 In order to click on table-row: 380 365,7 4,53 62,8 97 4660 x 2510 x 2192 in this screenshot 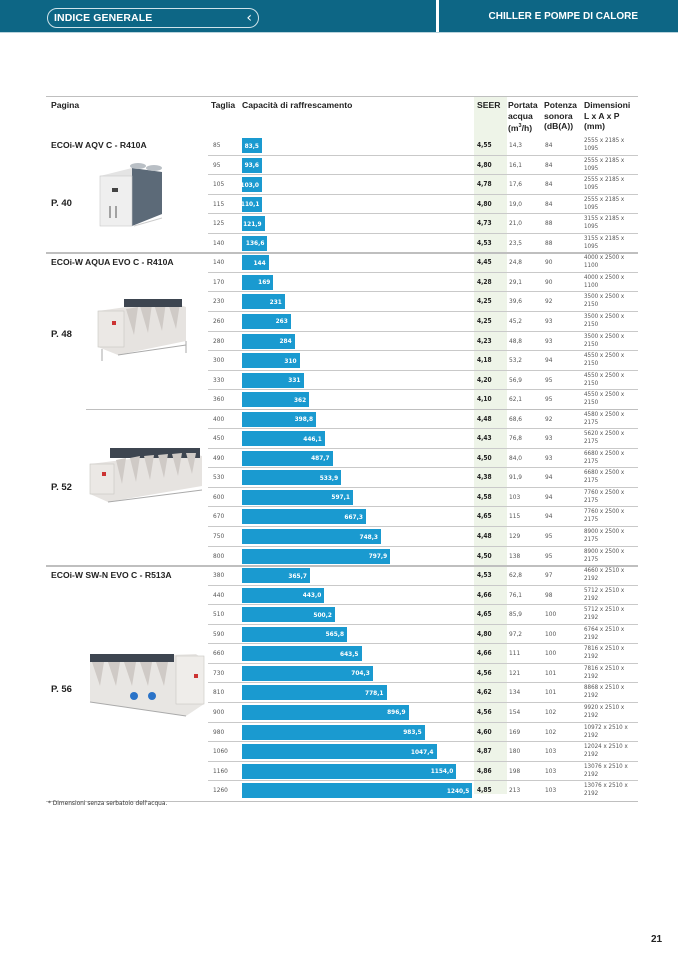, I will do `click(423, 576)`.